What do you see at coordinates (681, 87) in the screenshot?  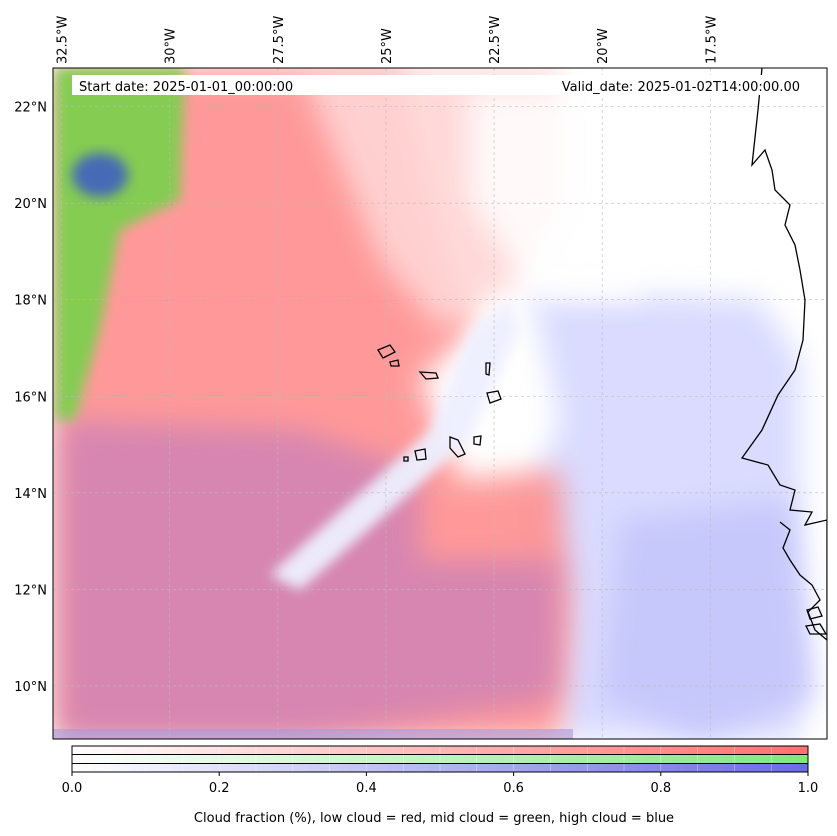 I see `valid-date-label: Valid_date: 2025-01-02T14:00:00.00` at bounding box center [681, 87].